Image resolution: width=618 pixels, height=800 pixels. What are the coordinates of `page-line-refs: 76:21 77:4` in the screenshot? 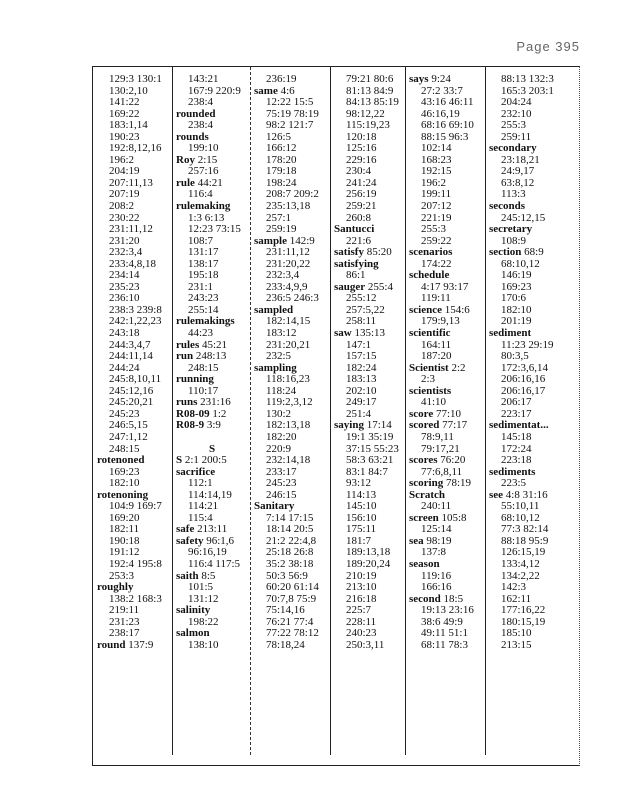 It's located at (290, 621).